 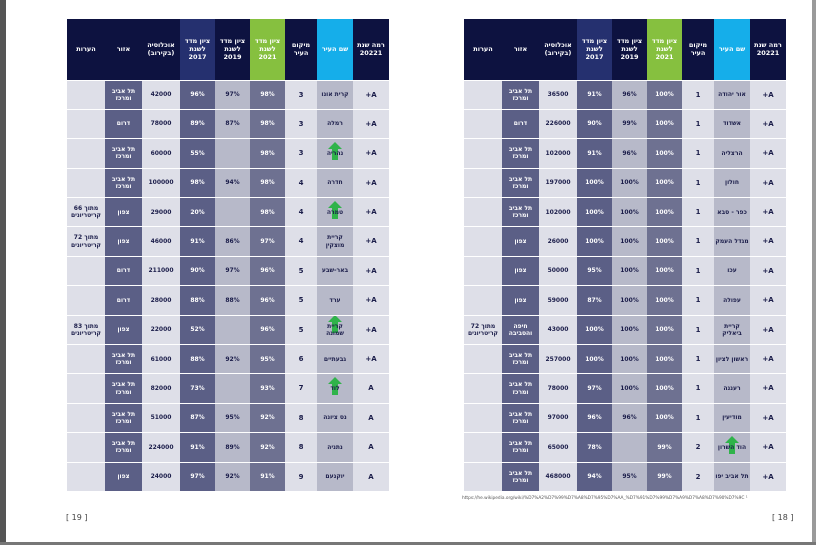 I want to click on cell-score-2019: 95%, so click(x=629, y=476).